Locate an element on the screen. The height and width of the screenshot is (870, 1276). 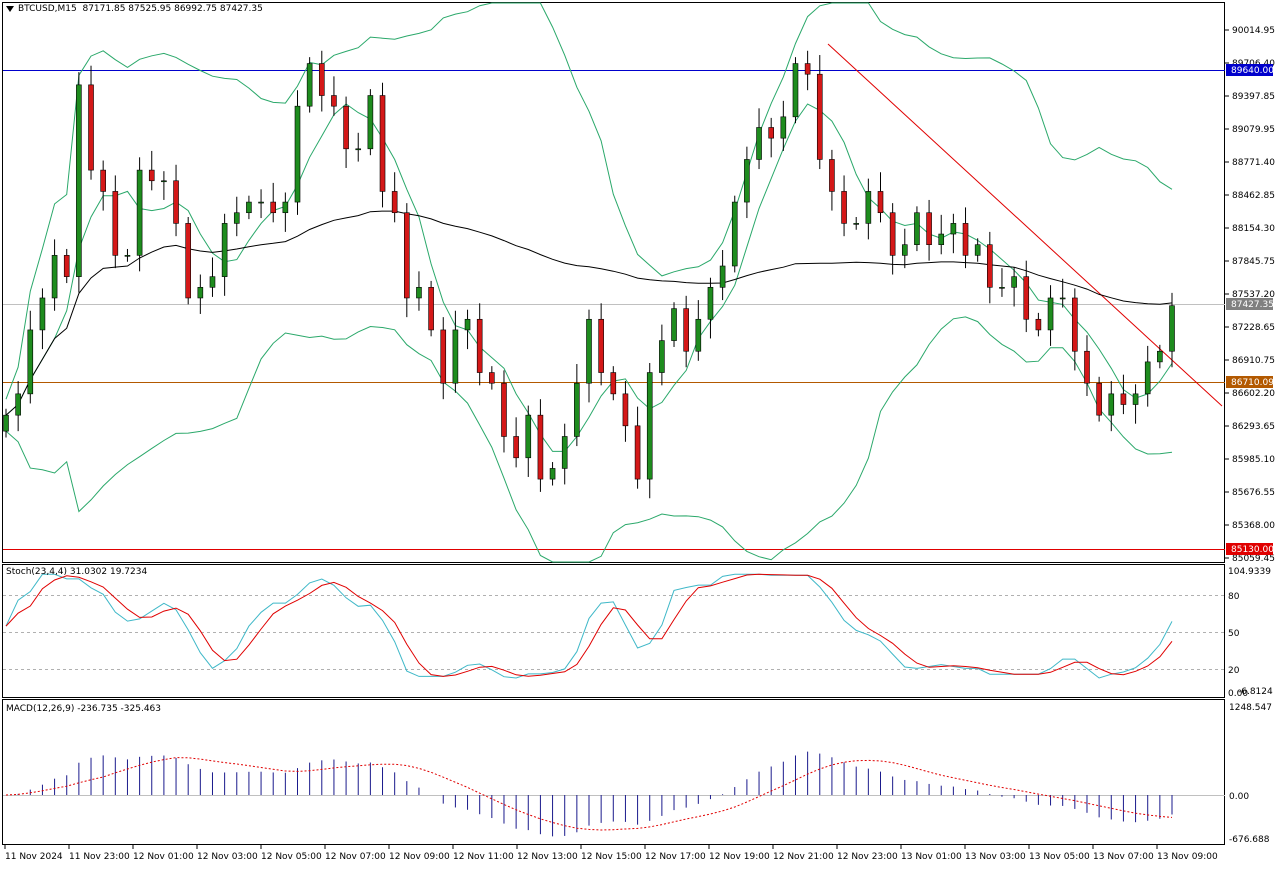
stoch-header: Stoch(23,4,4) 31.0302 19.7234 is located at coordinates (76, 572).